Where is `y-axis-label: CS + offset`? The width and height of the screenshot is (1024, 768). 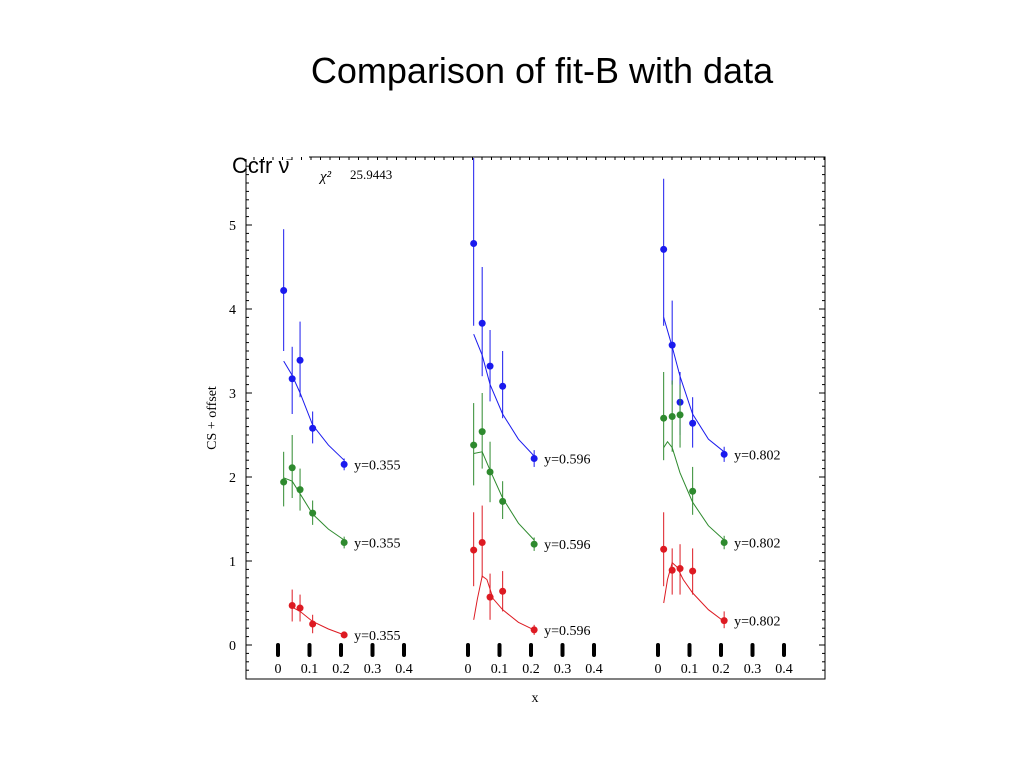 y-axis-label: CS + offset is located at coordinates (212, 418).